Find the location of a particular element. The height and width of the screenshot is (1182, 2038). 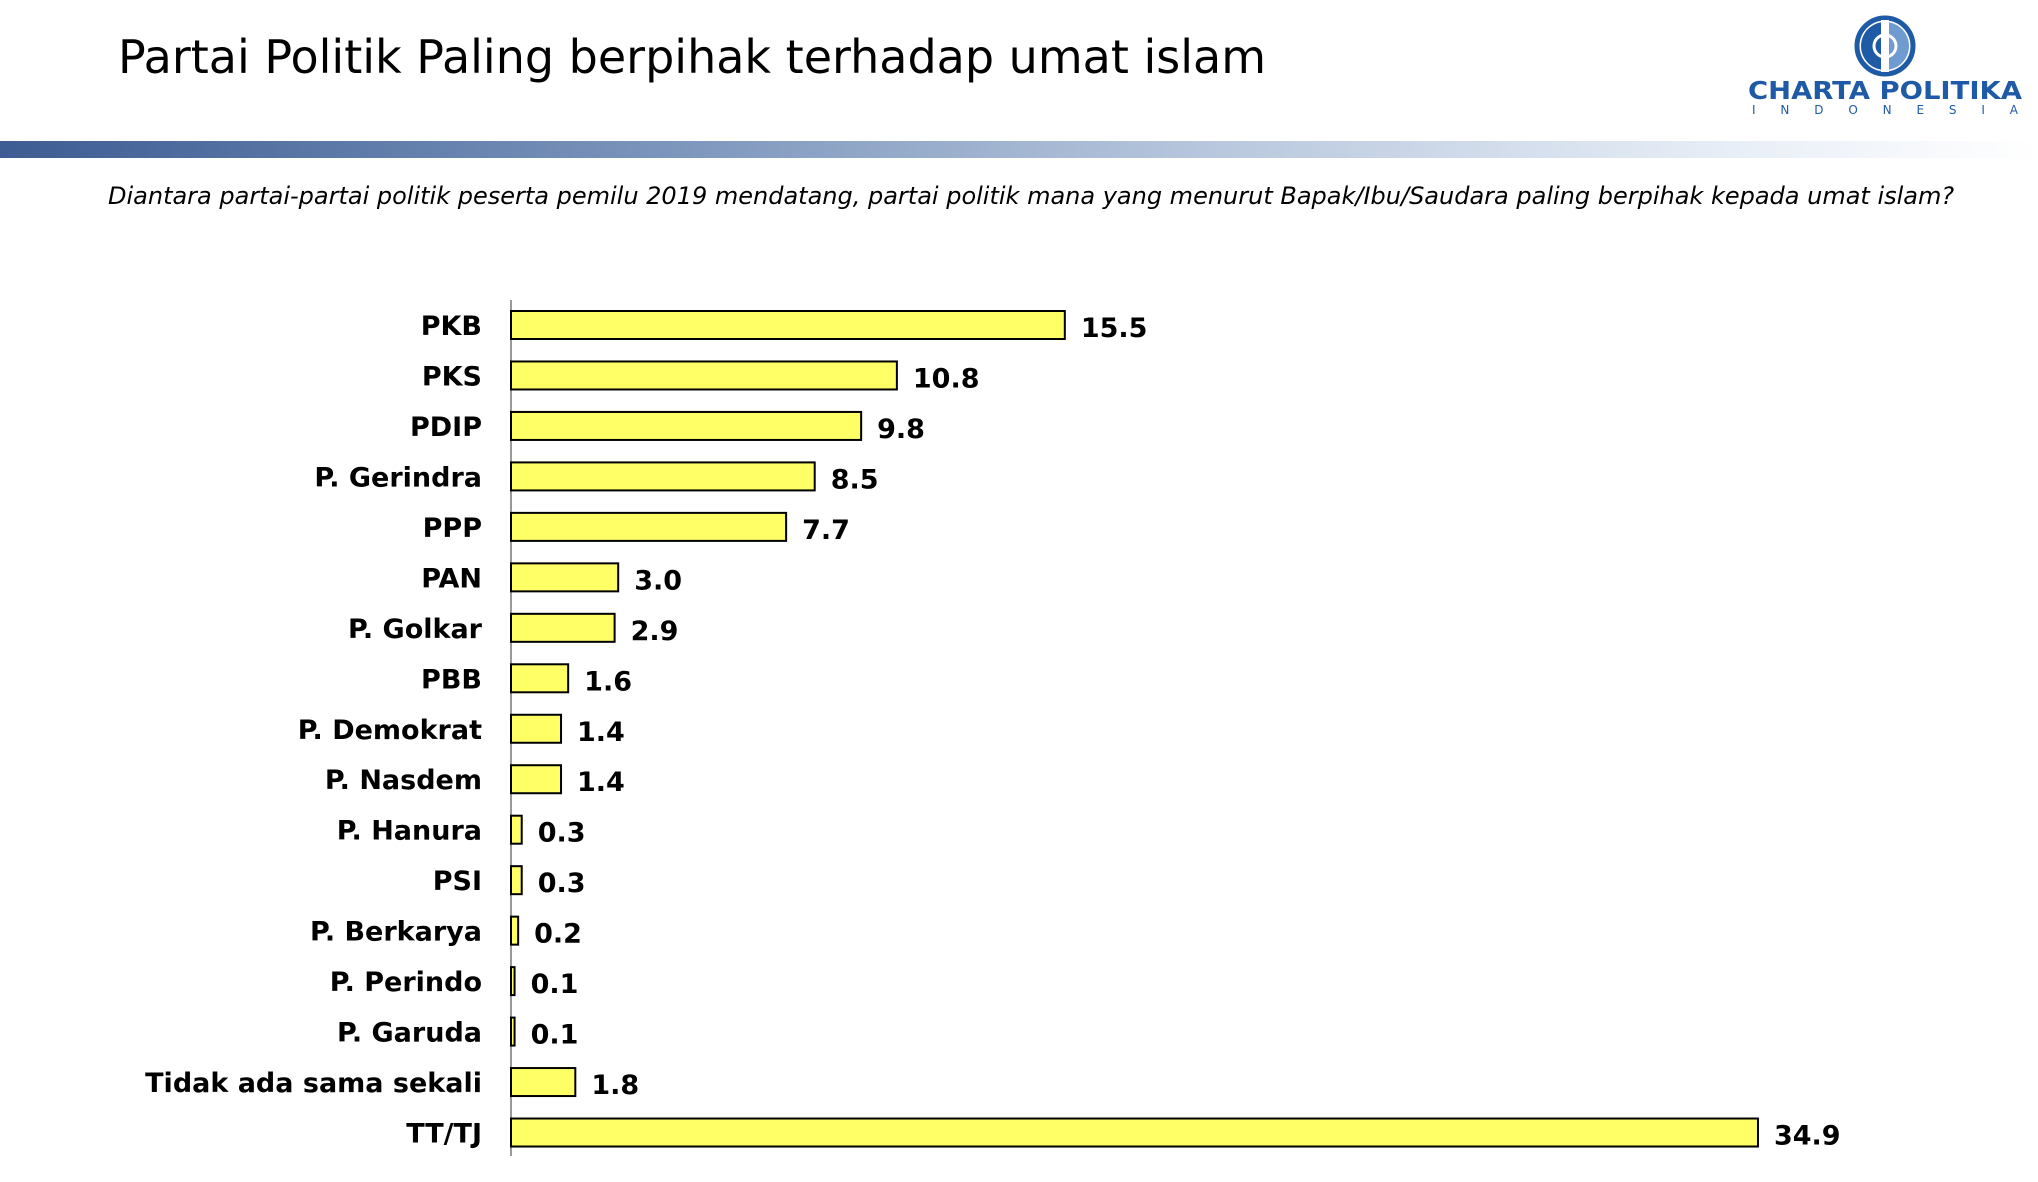

category-label-pks: PKS is located at coordinates (452, 376).